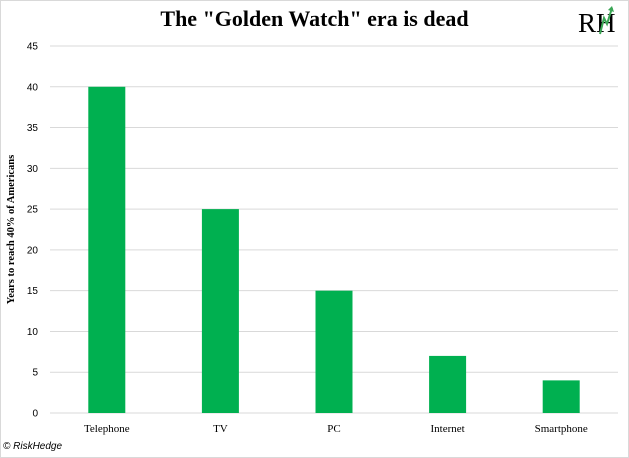 The height and width of the screenshot is (458, 629). Describe the element at coordinates (447, 429) in the screenshot. I see `x-category-label: Internet` at that location.